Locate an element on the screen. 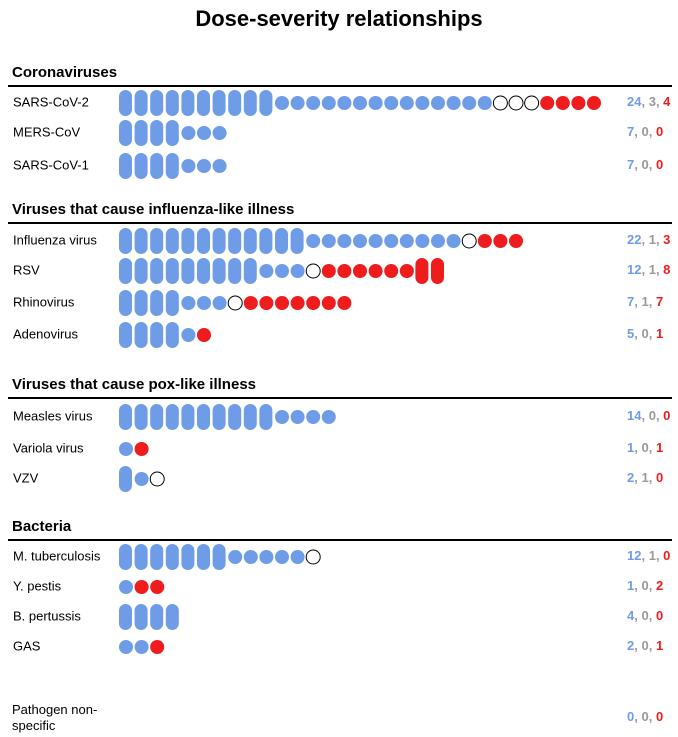 The height and width of the screenshot is (737, 678). count-blue: 22 is located at coordinates (634, 239).